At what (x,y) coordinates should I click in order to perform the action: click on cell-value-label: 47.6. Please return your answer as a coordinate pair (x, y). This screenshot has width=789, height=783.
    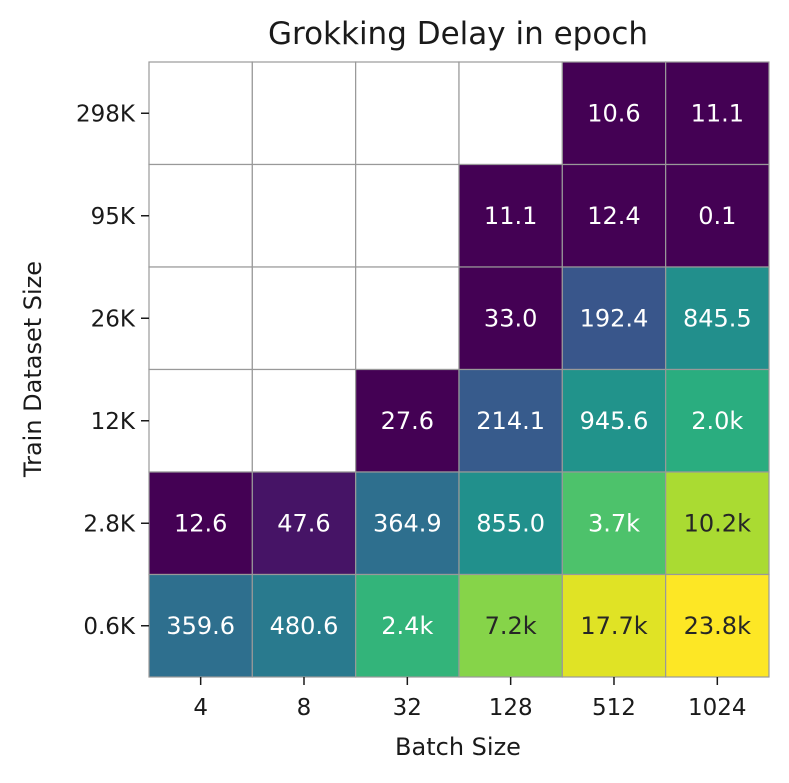
    Looking at the image, I should click on (303, 523).